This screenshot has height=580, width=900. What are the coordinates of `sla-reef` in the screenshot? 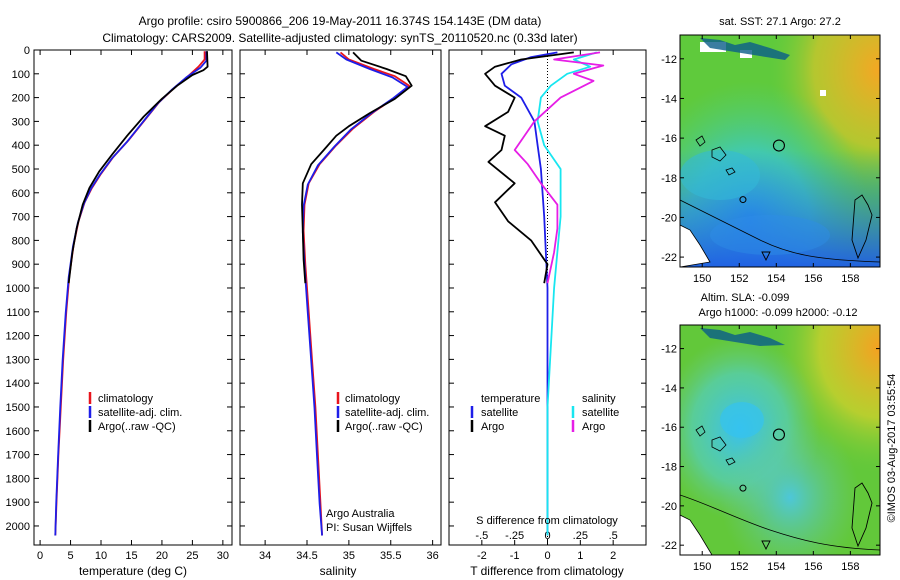 It's located at (862, 515).